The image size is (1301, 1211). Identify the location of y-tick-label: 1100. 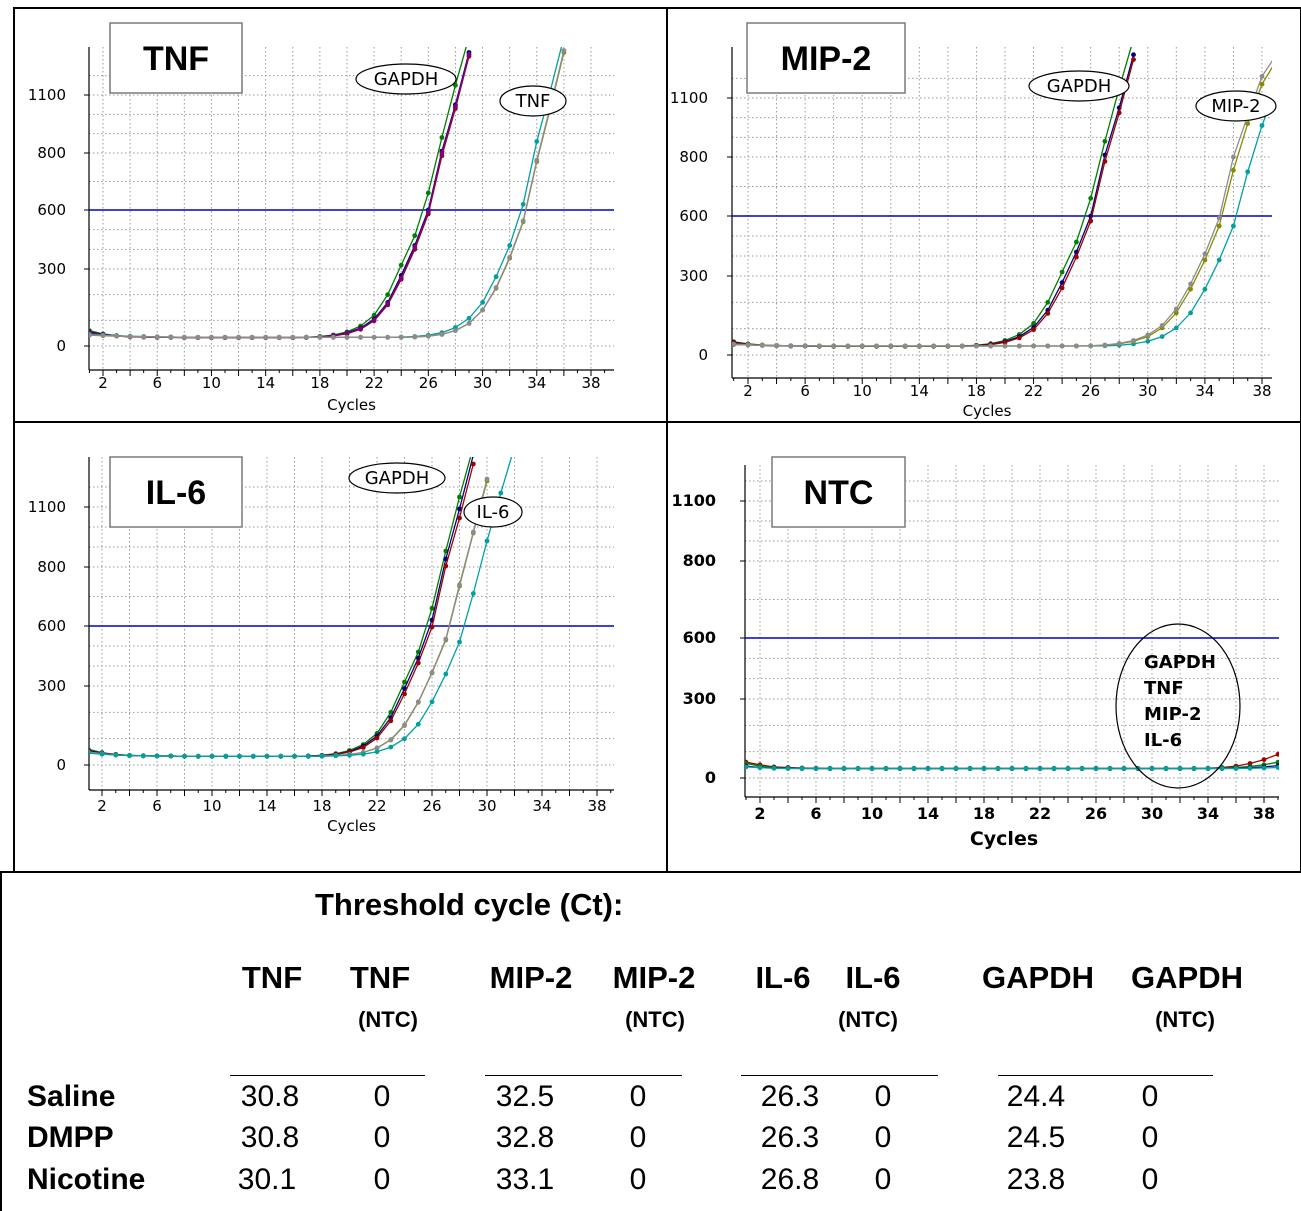
(693, 500).